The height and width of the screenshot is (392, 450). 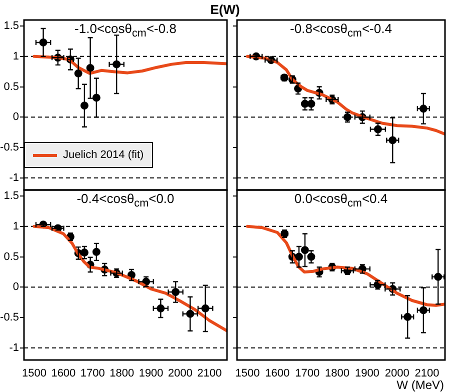 What do you see at coordinates (225, 9) in the screenshot?
I see `chart-title: E(W)` at bounding box center [225, 9].